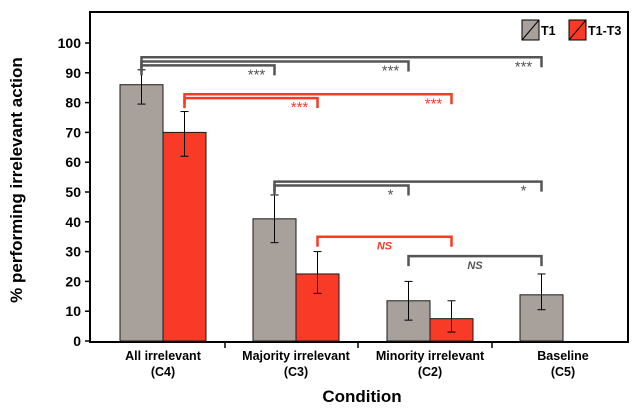 The height and width of the screenshot is (411, 636). Describe the element at coordinates (361, 396) in the screenshot. I see `x-axis-title: Condition` at that location.